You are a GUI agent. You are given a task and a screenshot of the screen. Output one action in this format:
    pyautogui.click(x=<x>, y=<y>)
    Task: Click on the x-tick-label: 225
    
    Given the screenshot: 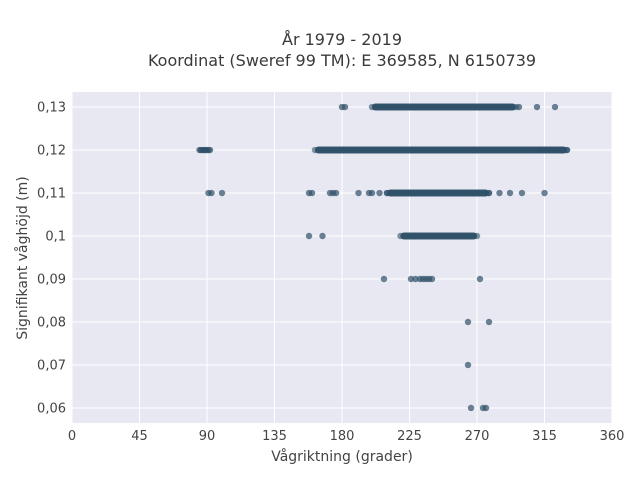 What is the action you would take?
    pyautogui.click(x=409, y=436)
    